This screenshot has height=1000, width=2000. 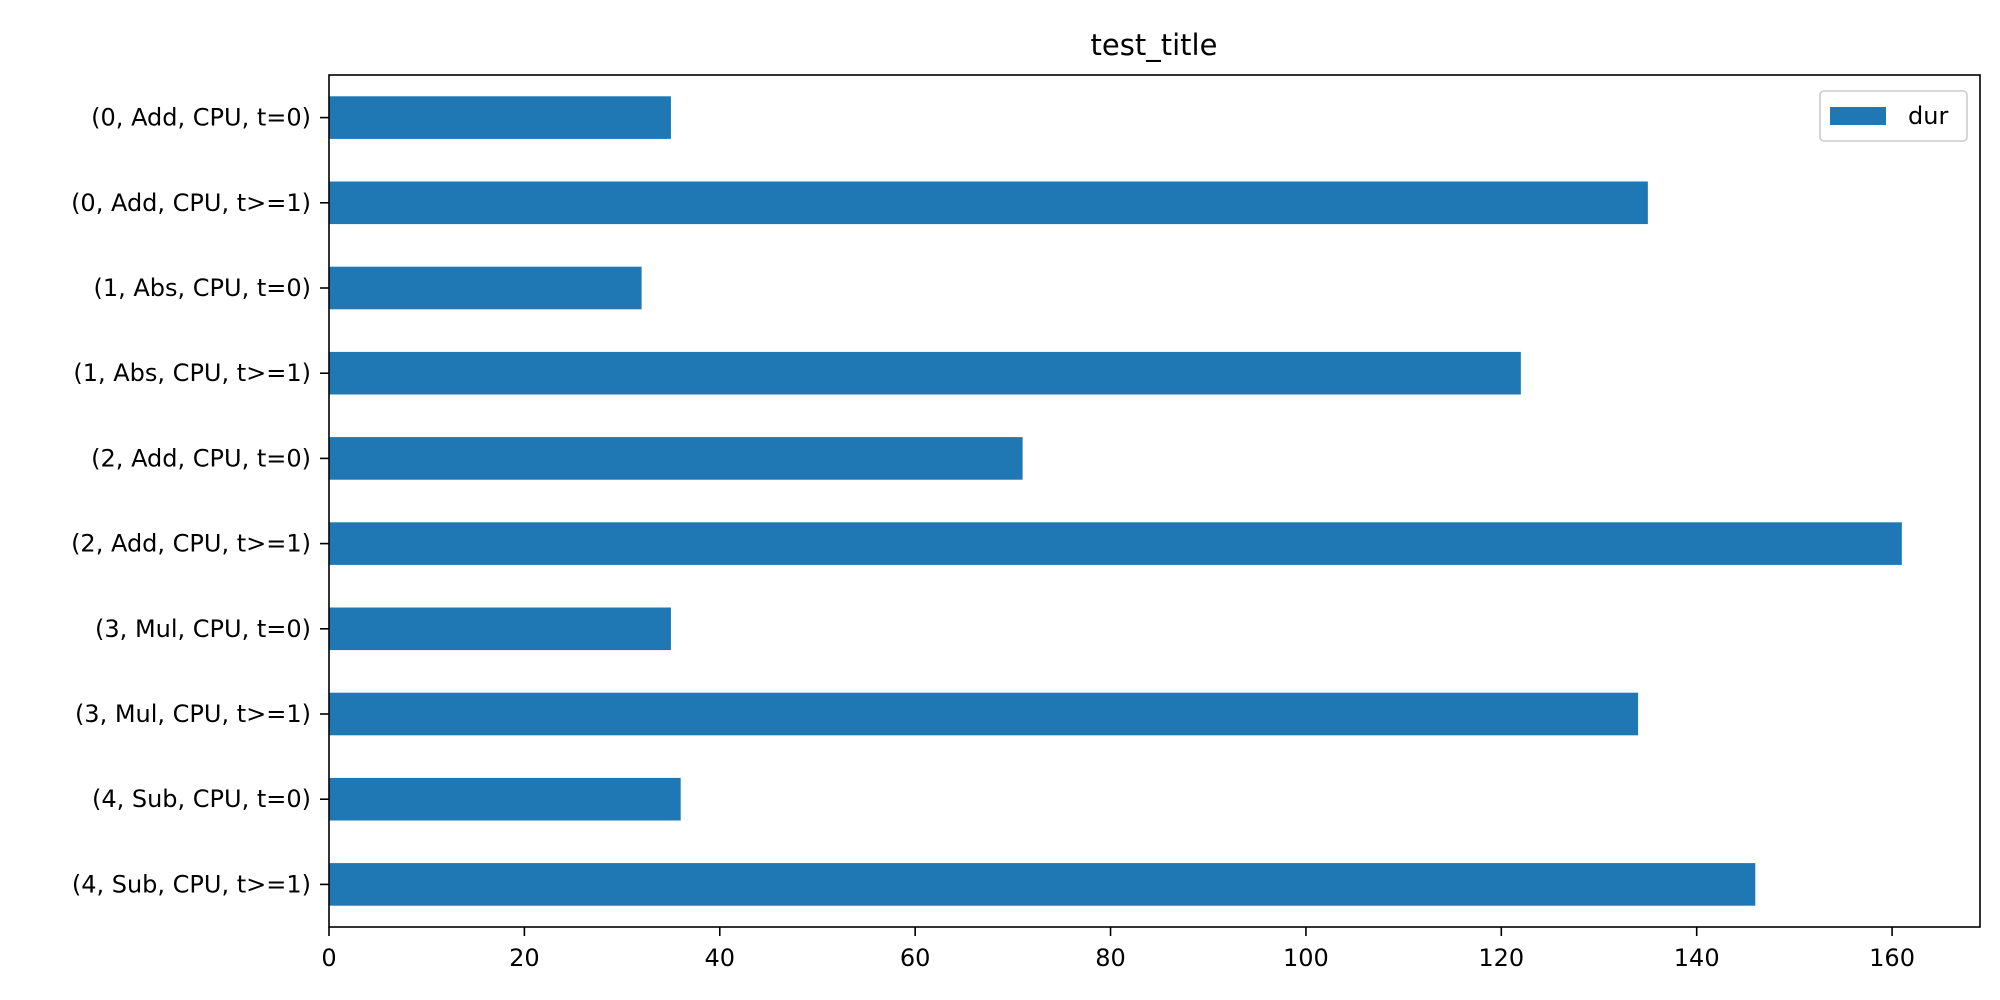 What do you see at coordinates (193, 714) in the screenshot?
I see `y-tick-label: (3, Mul, CPU, t>=1)` at bounding box center [193, 714].